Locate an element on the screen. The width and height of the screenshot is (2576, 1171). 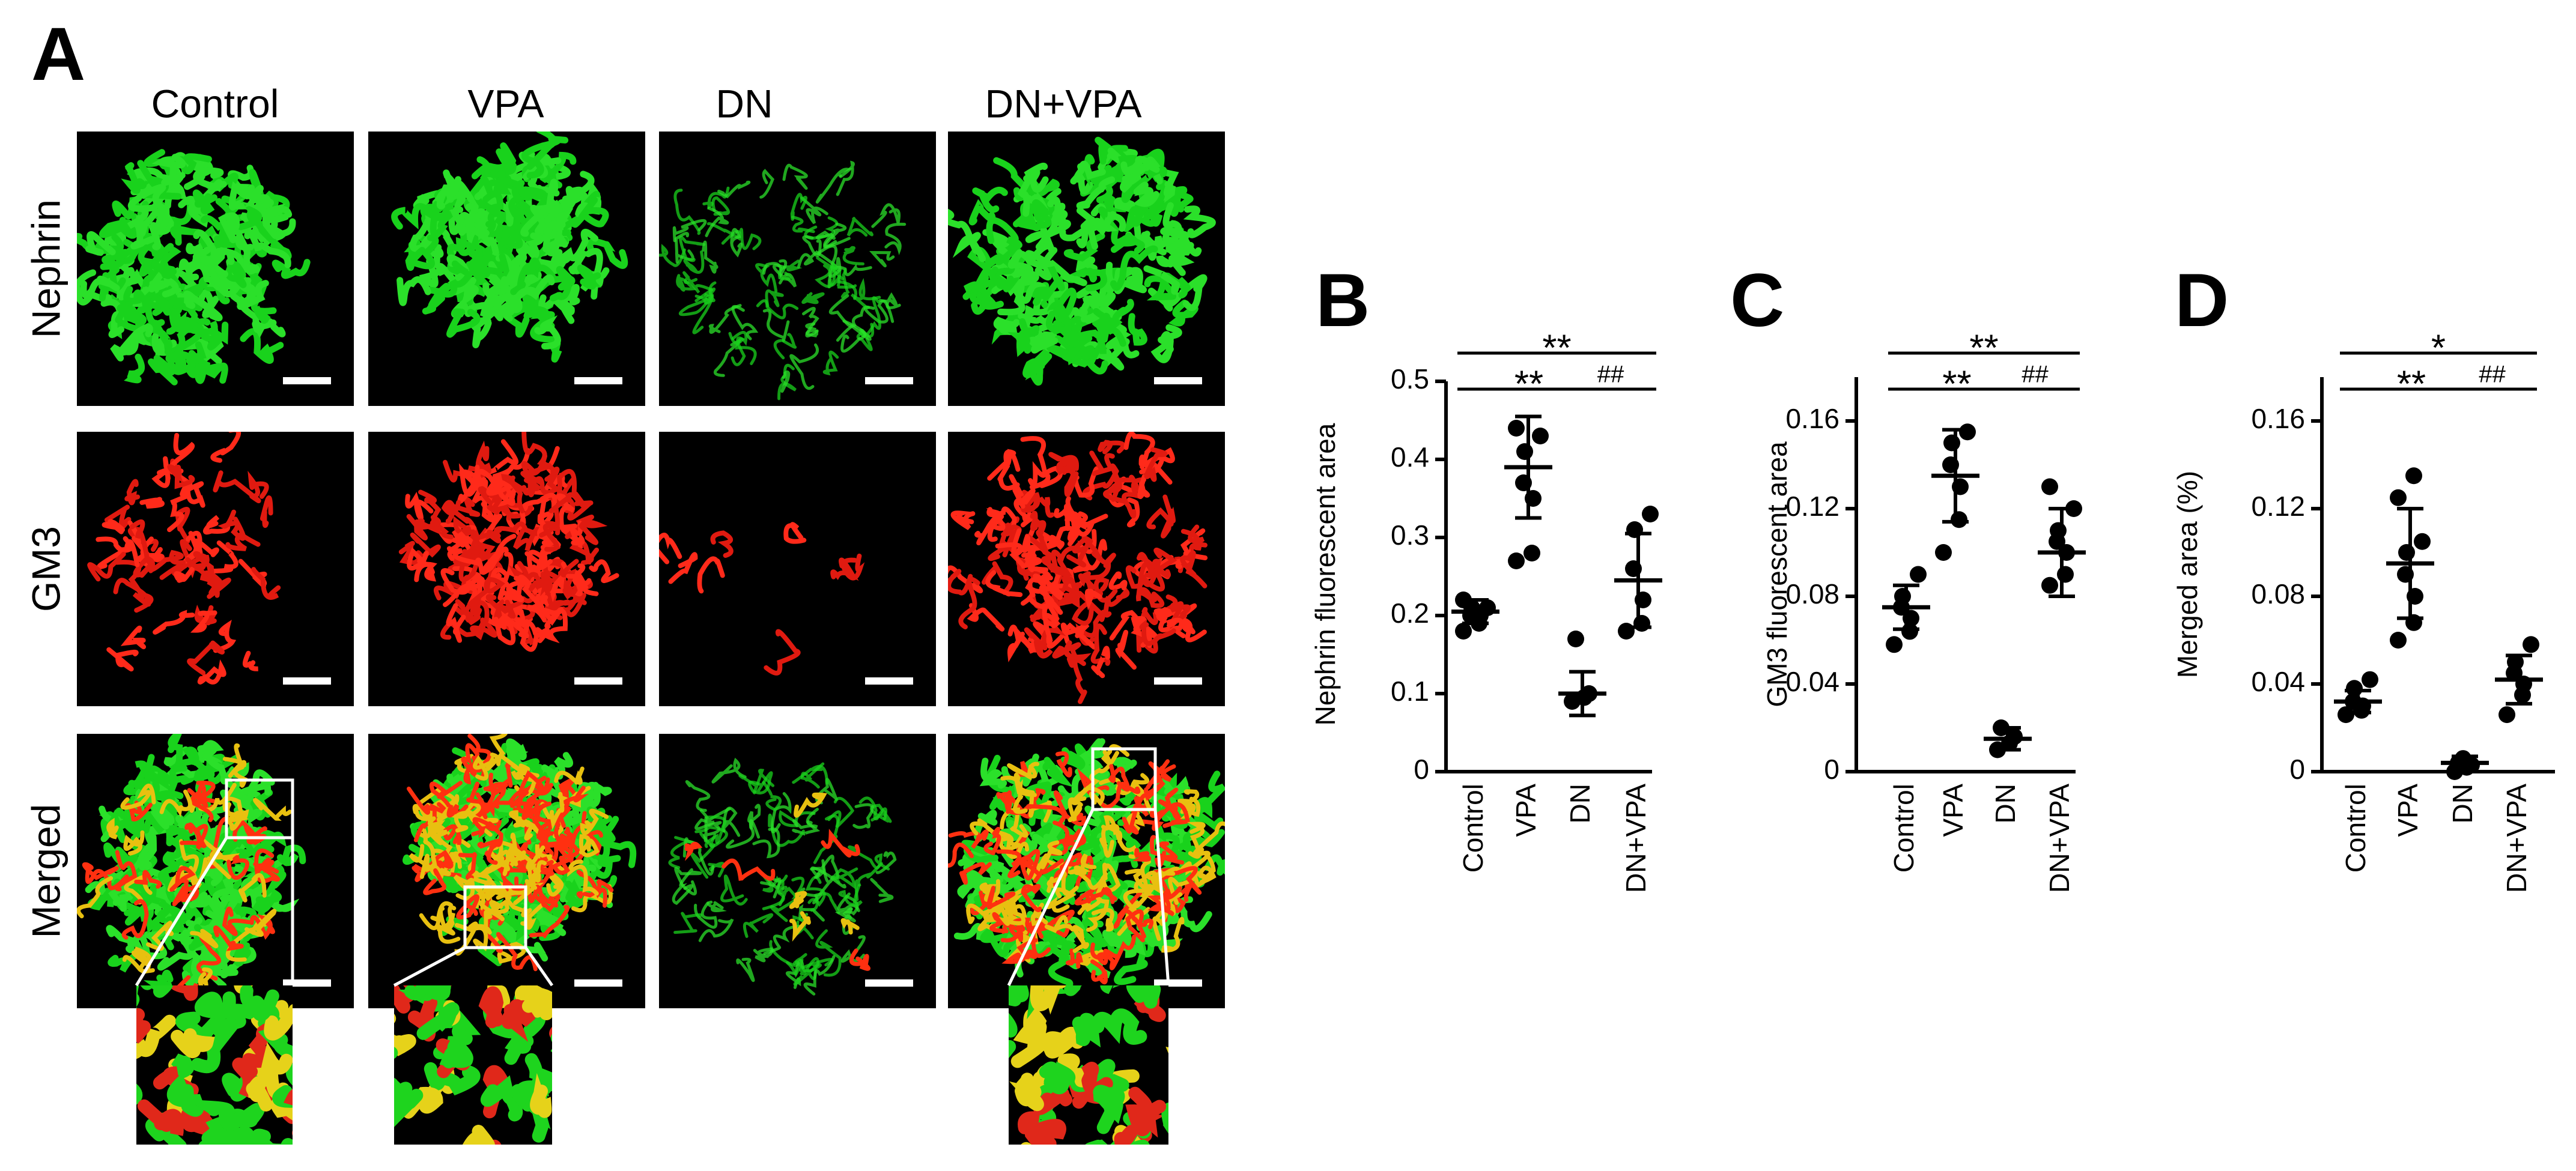
y-tick-label: 0.12 is located at coordinates (2278, 507).